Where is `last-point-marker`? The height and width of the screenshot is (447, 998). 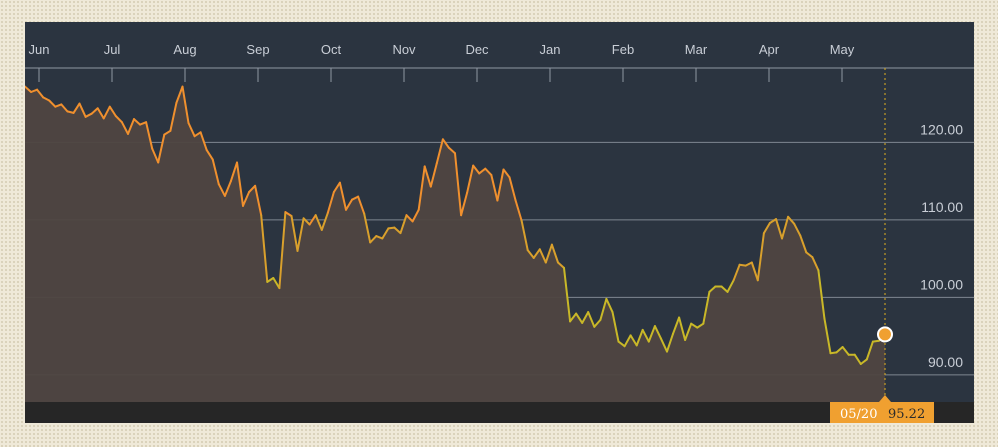
last-point-marker is located at coordinates (885, 334).